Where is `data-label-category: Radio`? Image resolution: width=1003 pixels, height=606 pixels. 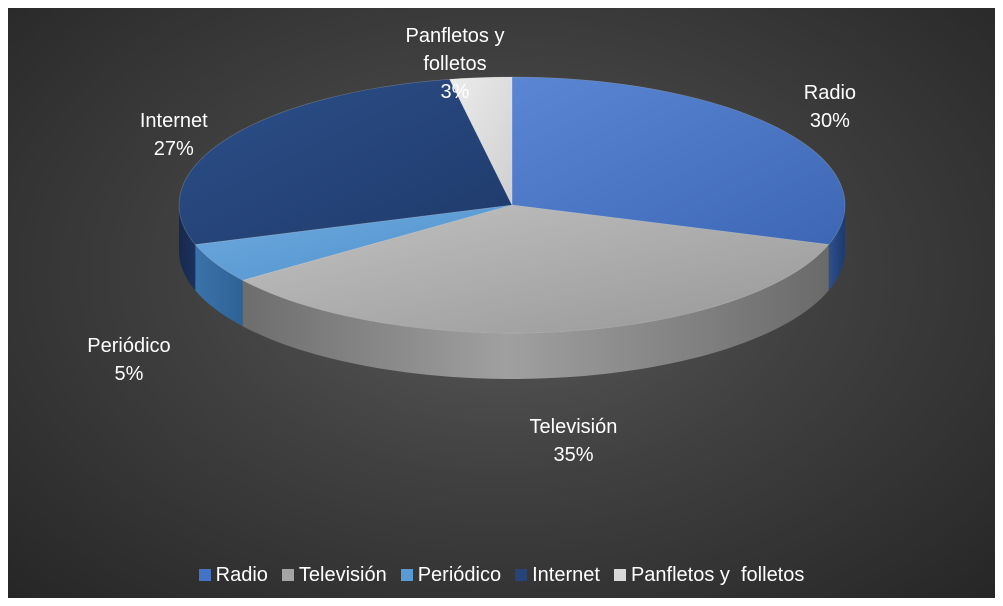
data-label-category: Radio is located at coordinates (830, 93).